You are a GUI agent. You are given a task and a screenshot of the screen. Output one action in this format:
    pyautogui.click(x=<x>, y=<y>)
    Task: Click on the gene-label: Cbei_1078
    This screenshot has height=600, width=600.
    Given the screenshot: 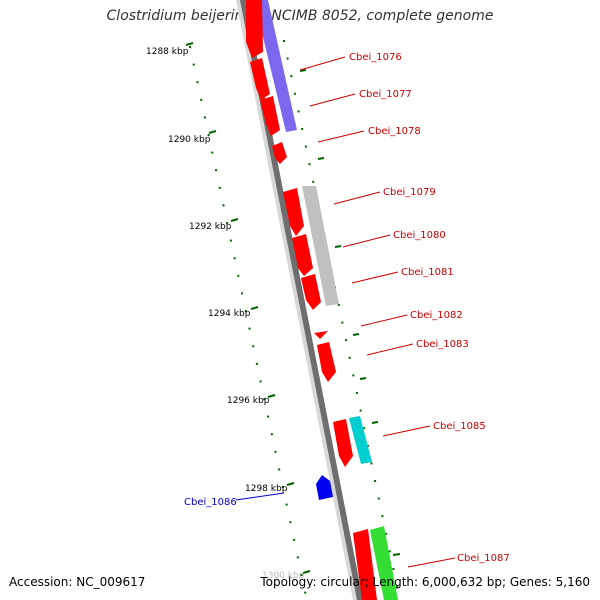 What is the action you would take?
    pyautogui.click(x=394, y=131)
    